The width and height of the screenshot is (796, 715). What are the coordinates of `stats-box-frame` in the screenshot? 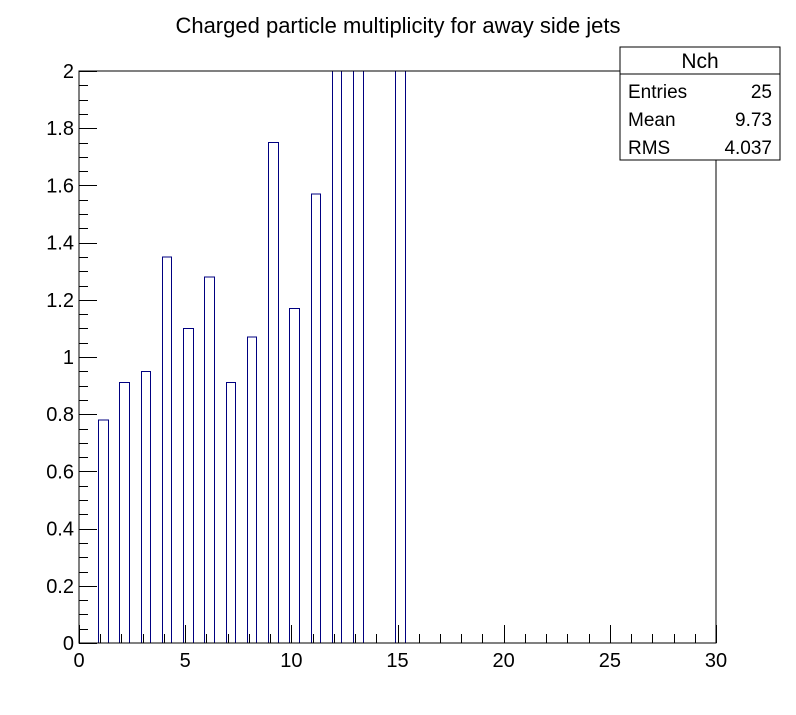 It's located at (700, 103).